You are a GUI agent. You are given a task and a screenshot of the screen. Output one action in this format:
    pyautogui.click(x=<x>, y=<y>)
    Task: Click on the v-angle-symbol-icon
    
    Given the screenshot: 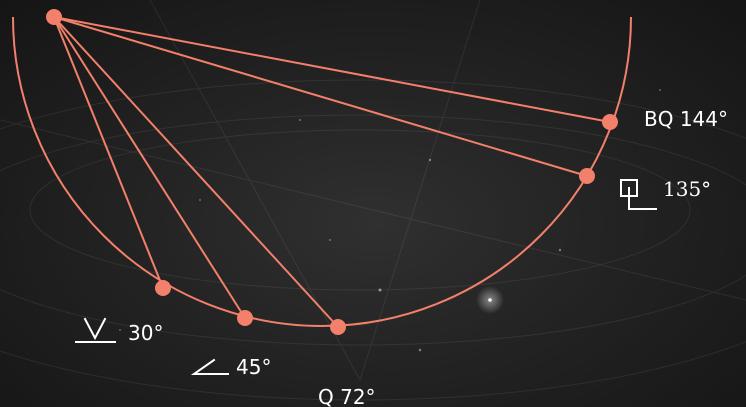 What is the action you would take?
    pyautogui.click(x=95, y=330)
    